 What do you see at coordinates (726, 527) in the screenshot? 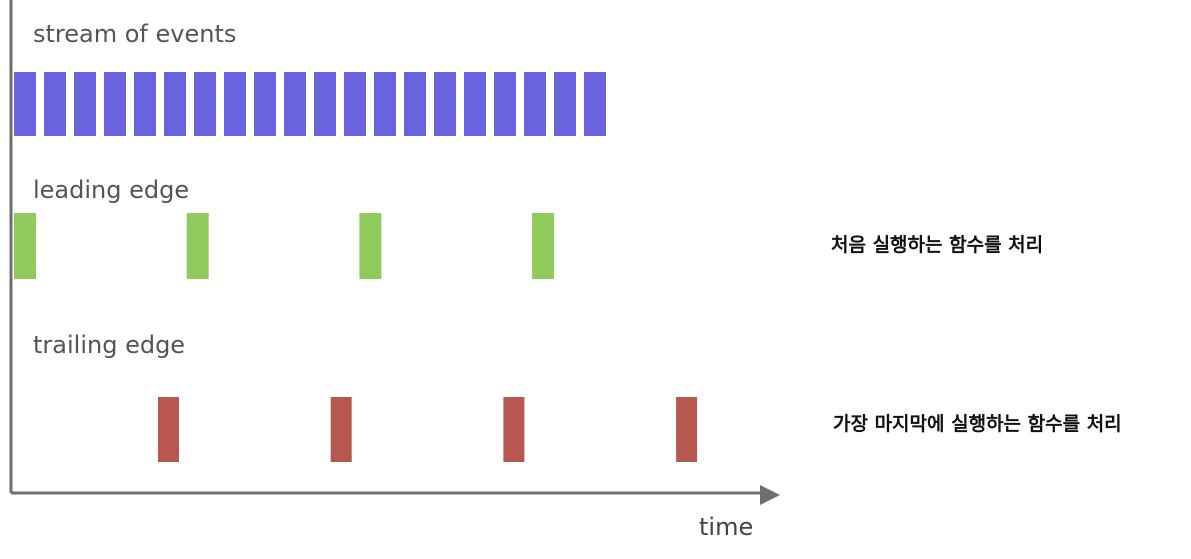
I see `x-axis-label: time` at bounding box center [726, 527].